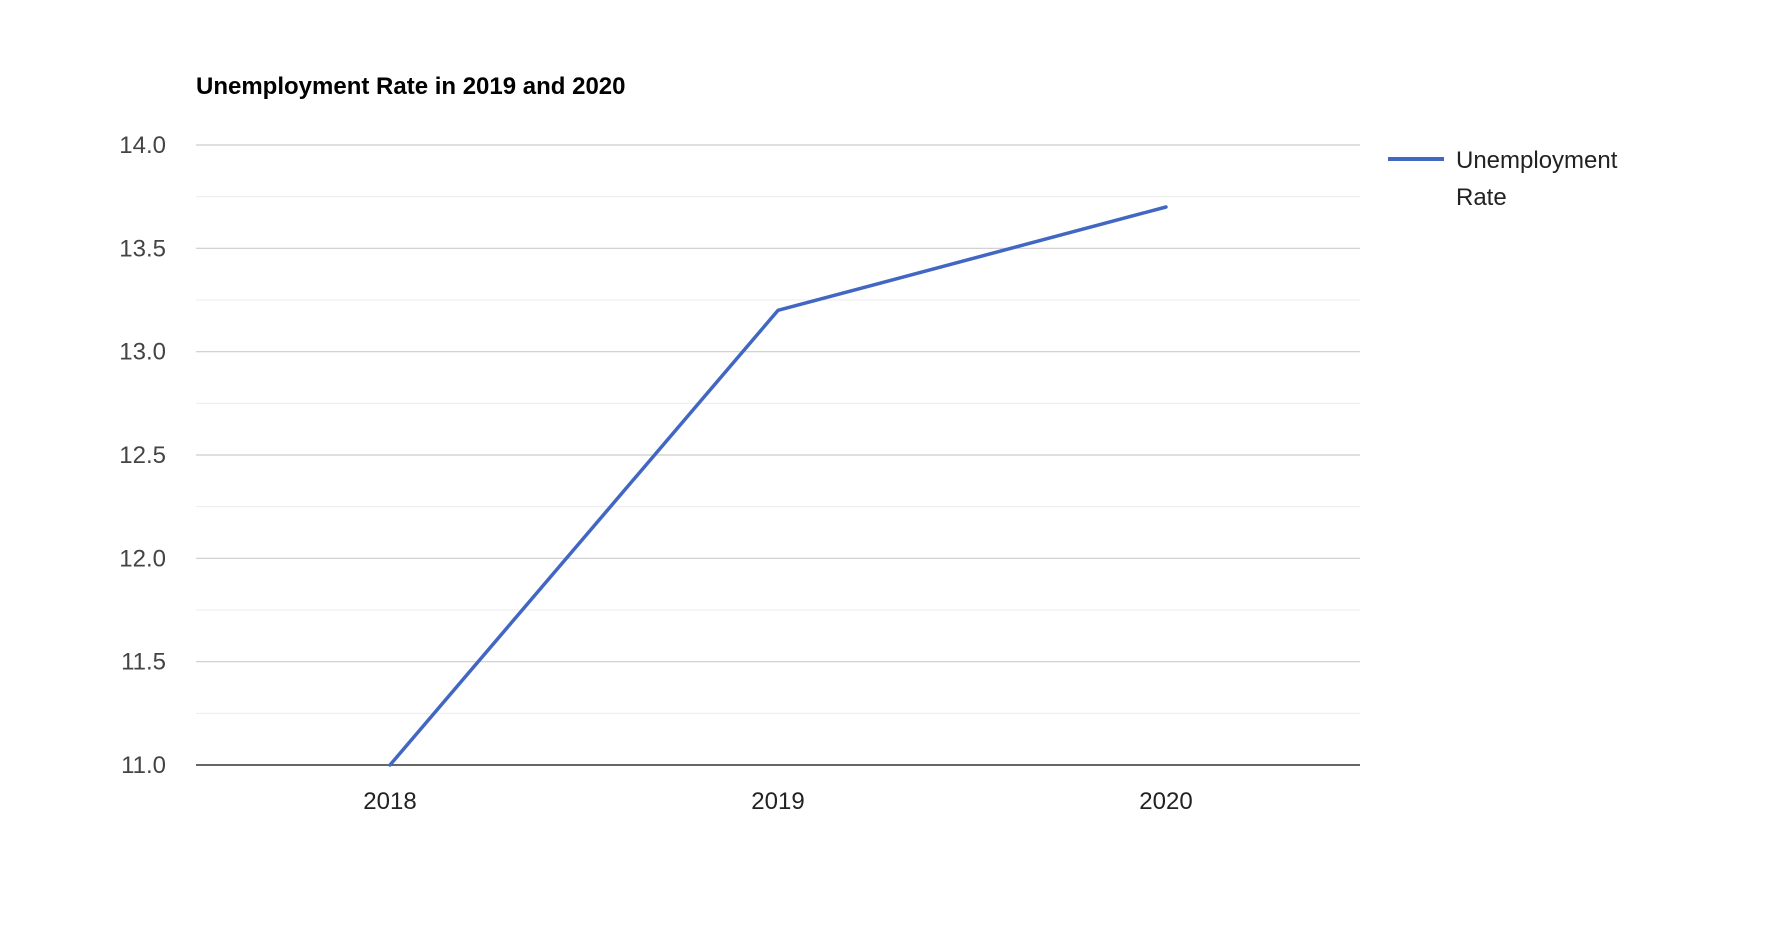  Describe the element at coordinates (142, 558) in the screenshot. I see `y-tick-label: 12.0` at that location.